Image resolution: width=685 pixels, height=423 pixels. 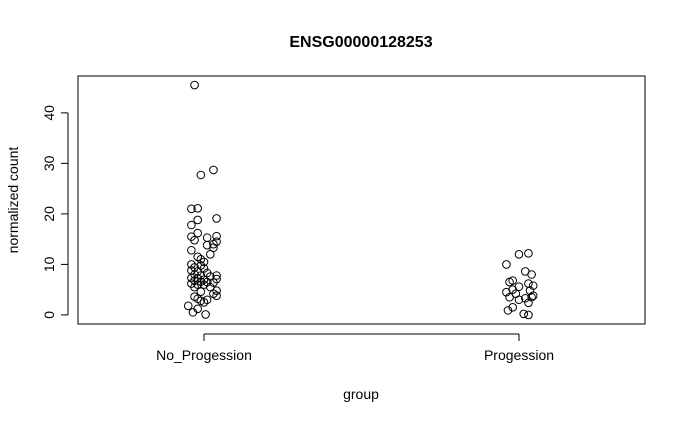 I want to click on chart-title: ENSG00000128253, so click(x=360, y=42).